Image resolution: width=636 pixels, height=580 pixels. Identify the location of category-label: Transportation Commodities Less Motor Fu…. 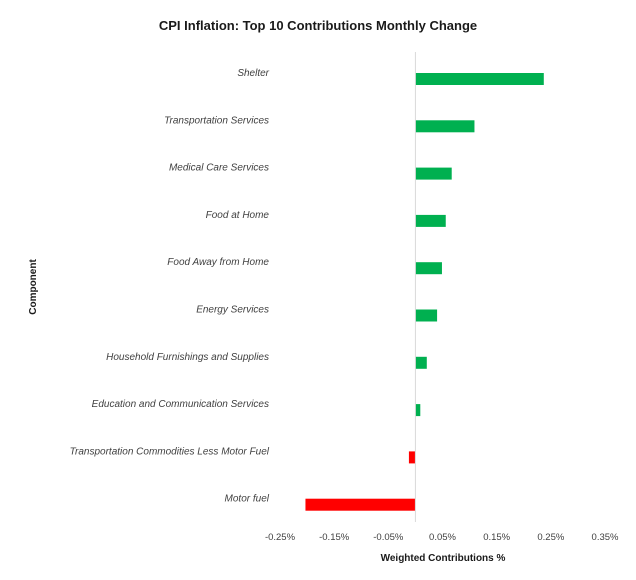
(170, 451).